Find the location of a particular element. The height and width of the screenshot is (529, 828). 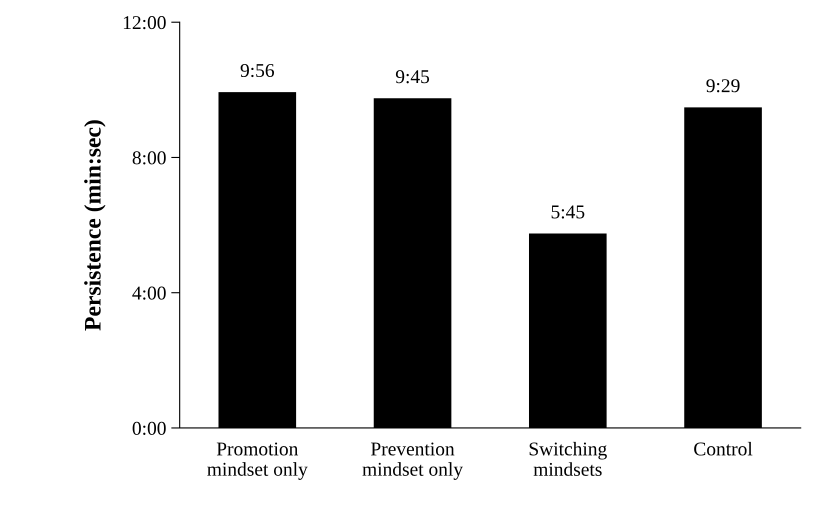

x-tick-label: Prevention mindset only is located at coordinates (412, 461).